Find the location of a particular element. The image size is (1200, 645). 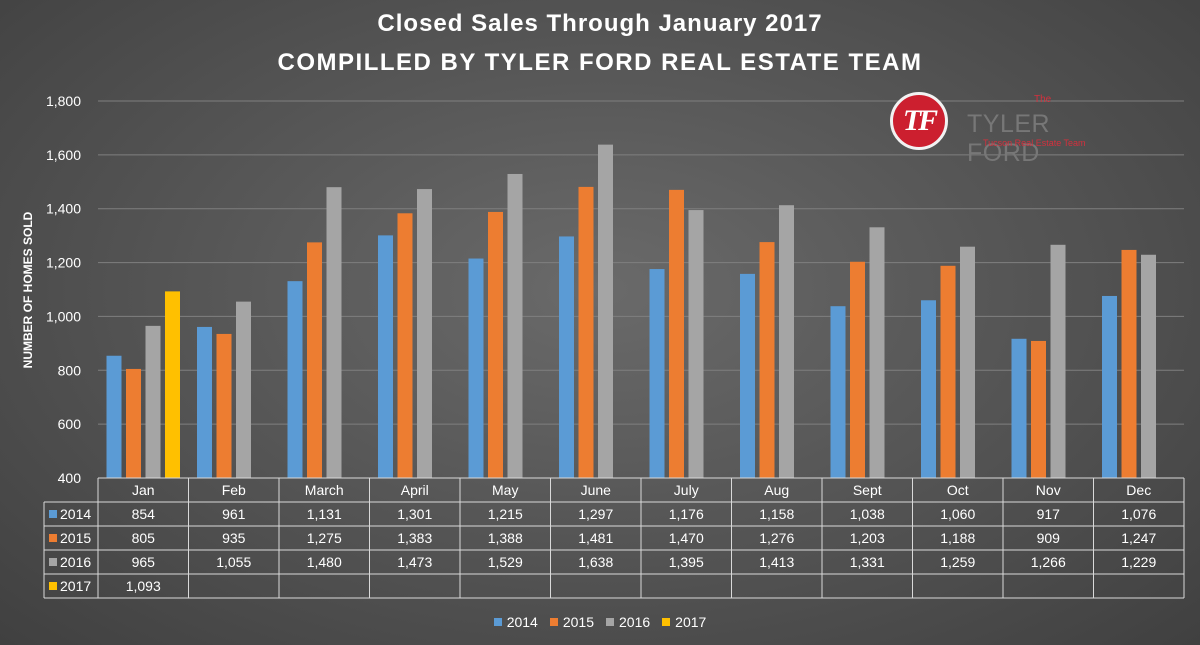

data-label: 1,158 is located at coordinates (776, 514).